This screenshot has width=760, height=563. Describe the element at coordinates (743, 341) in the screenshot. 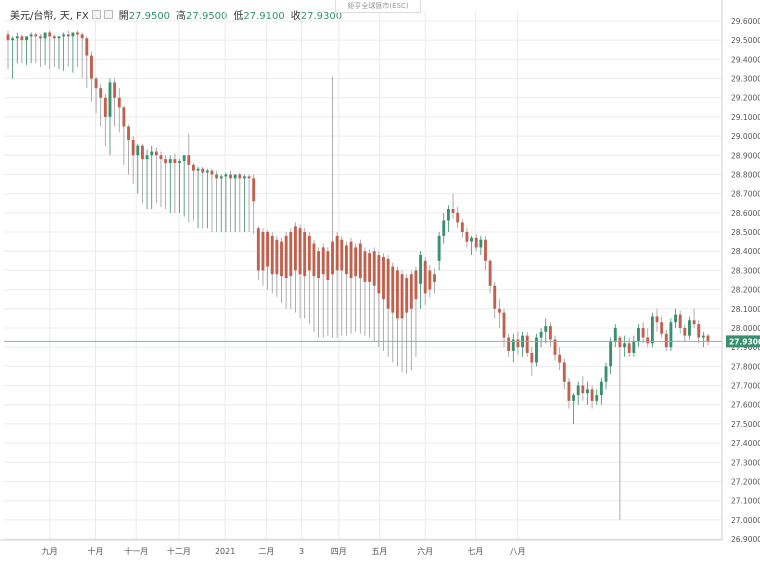

I see `last-price-tag` at that location.